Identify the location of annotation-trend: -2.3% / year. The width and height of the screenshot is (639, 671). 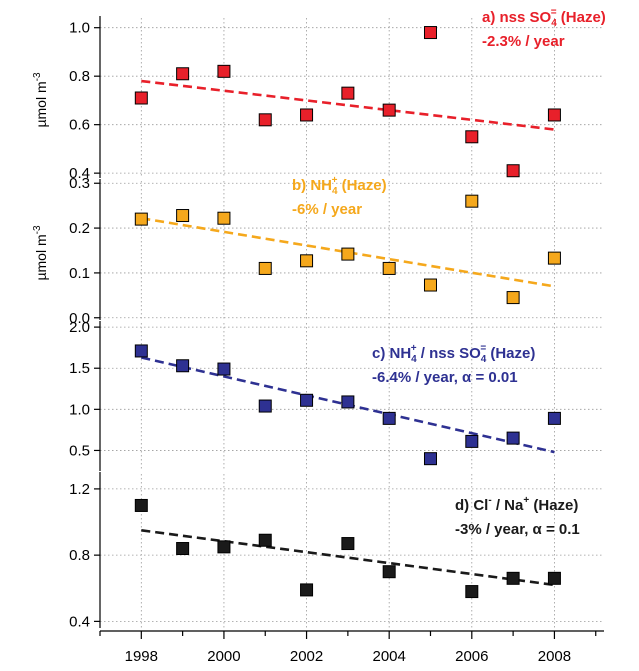
(523, 41).